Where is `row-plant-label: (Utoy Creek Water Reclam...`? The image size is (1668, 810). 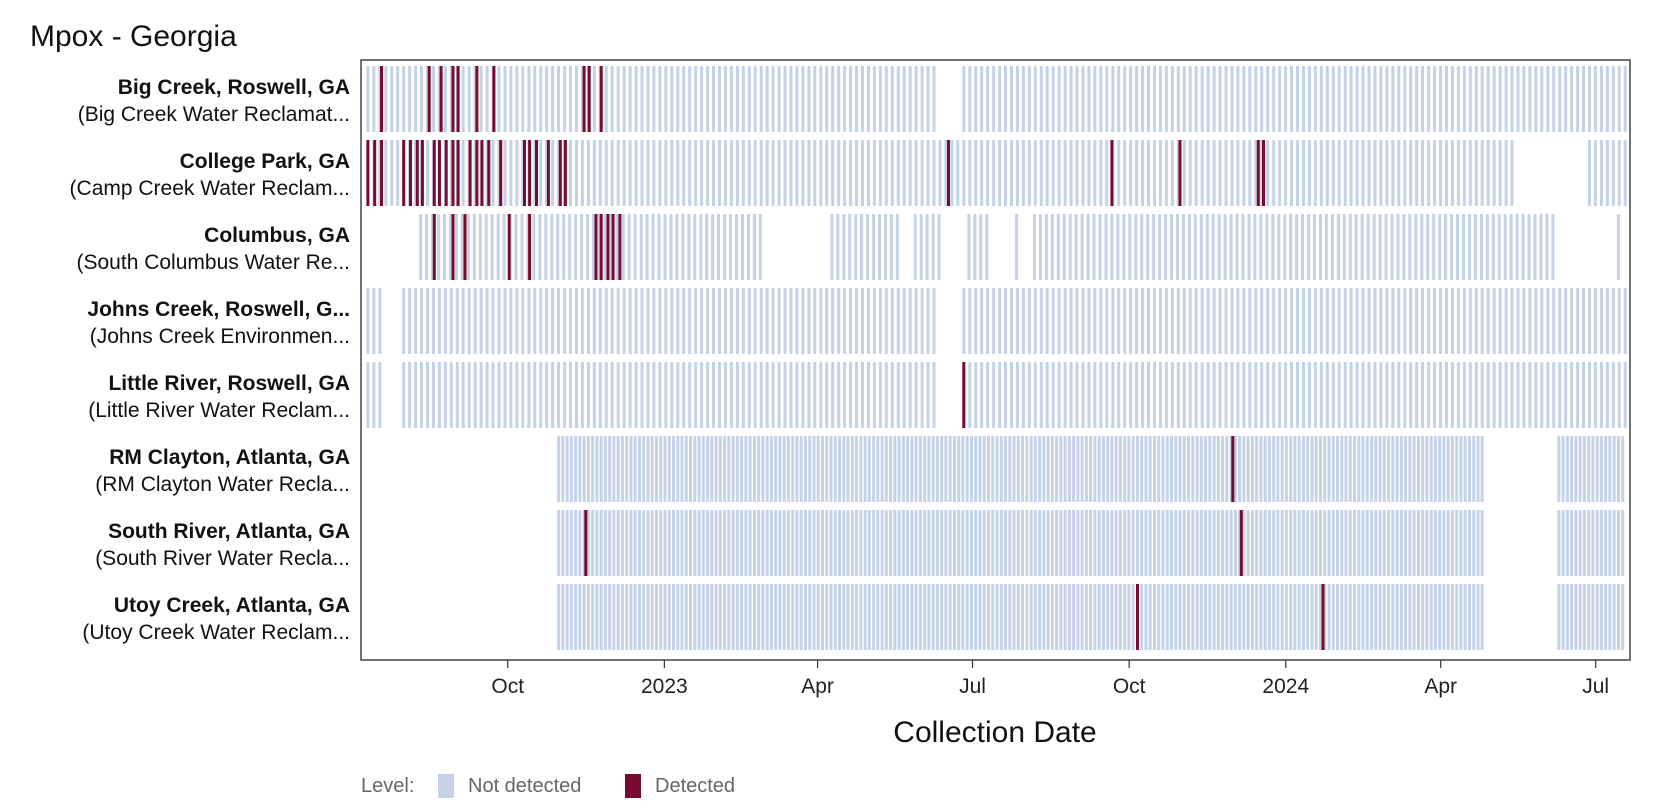 row-plant-label: (Utoy Creek Water Reclam... is located at coordinates (216, 632).